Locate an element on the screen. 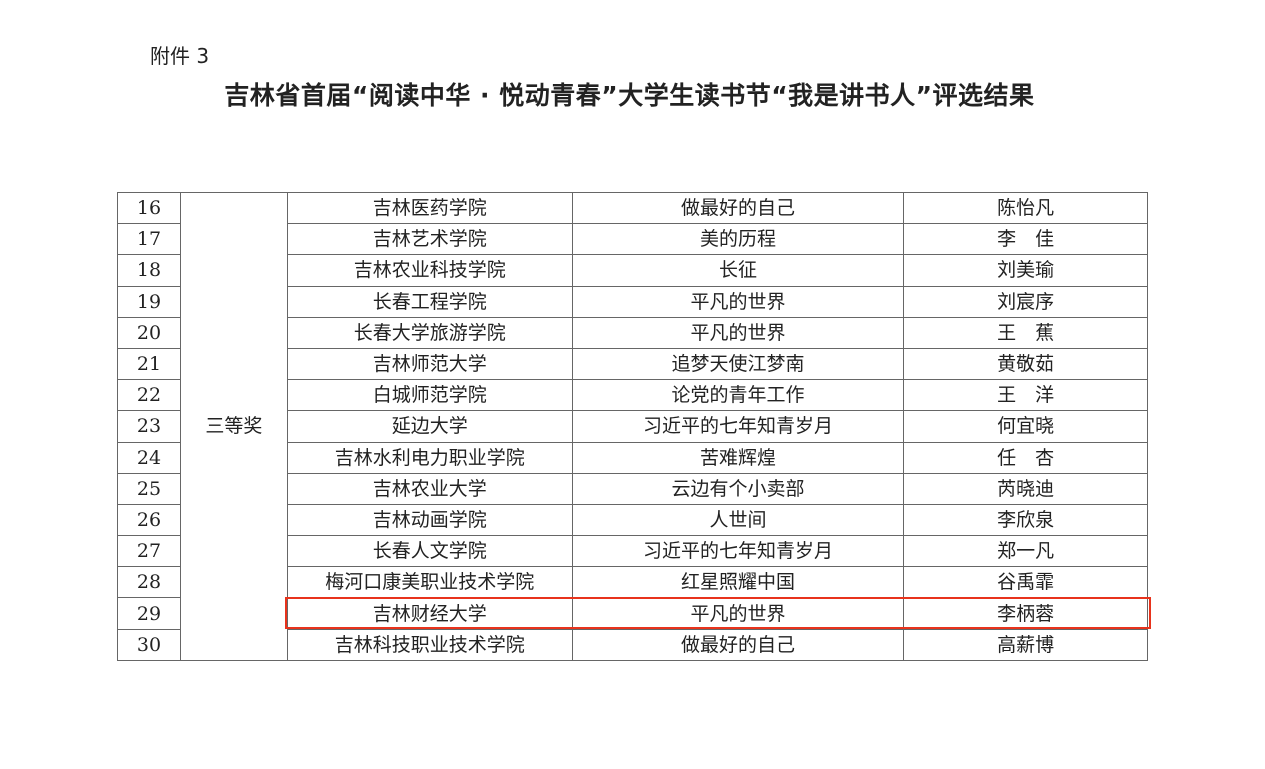 The width and height of the screenshot is (1265, 769). school-cell: 长春工程学院 is located at coordinates (429, 301).